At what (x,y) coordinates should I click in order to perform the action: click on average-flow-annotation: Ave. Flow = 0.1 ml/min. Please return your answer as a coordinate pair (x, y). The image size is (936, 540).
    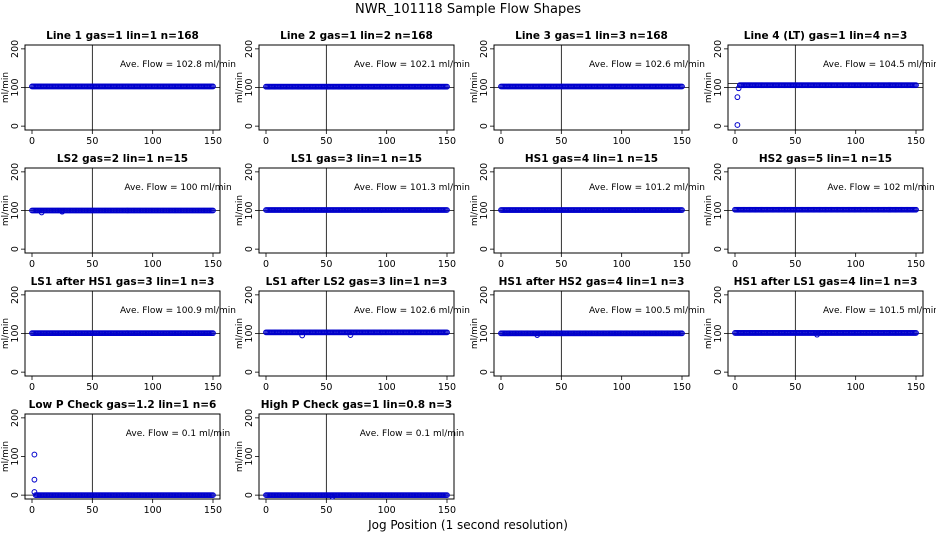
    Looking at the image, I should click on (178, 434).